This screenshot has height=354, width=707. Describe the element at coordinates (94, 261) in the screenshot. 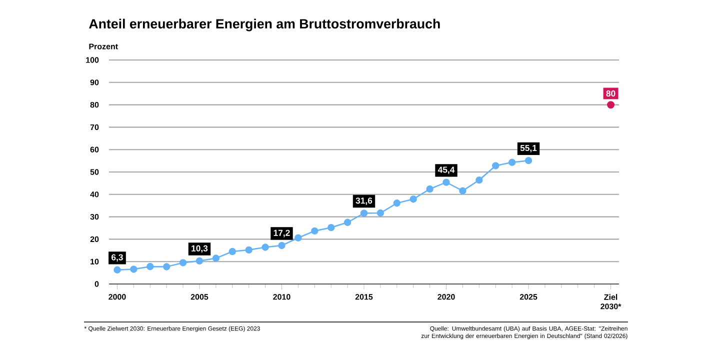

I see `y-tick-label: 10` at that location.